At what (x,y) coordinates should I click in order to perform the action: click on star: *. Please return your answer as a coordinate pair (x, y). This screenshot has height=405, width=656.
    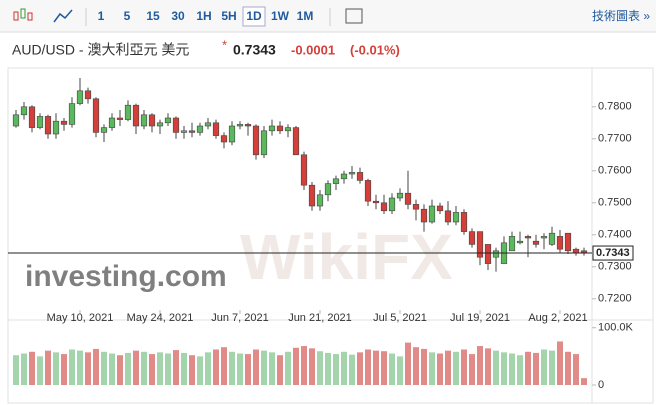
    Looking at the image, I should click on (224, 44).